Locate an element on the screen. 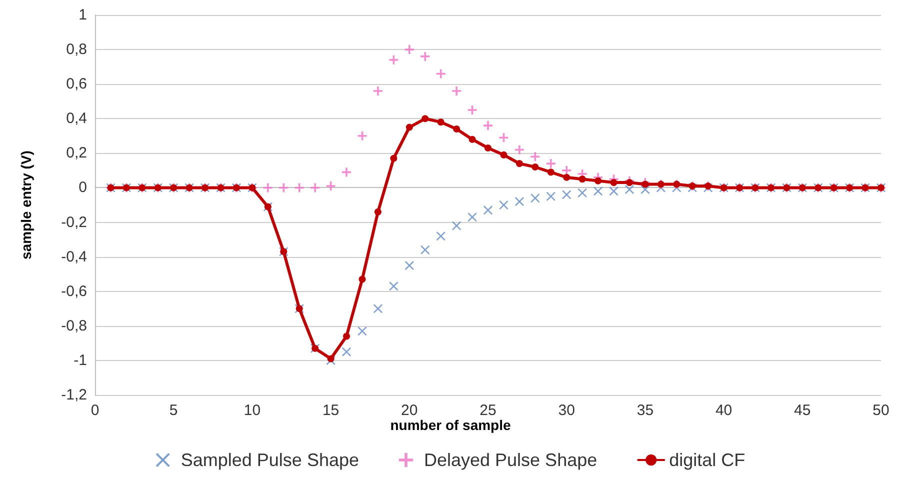  y-tick-label: 0,6 is located at coordinates (76, 84).